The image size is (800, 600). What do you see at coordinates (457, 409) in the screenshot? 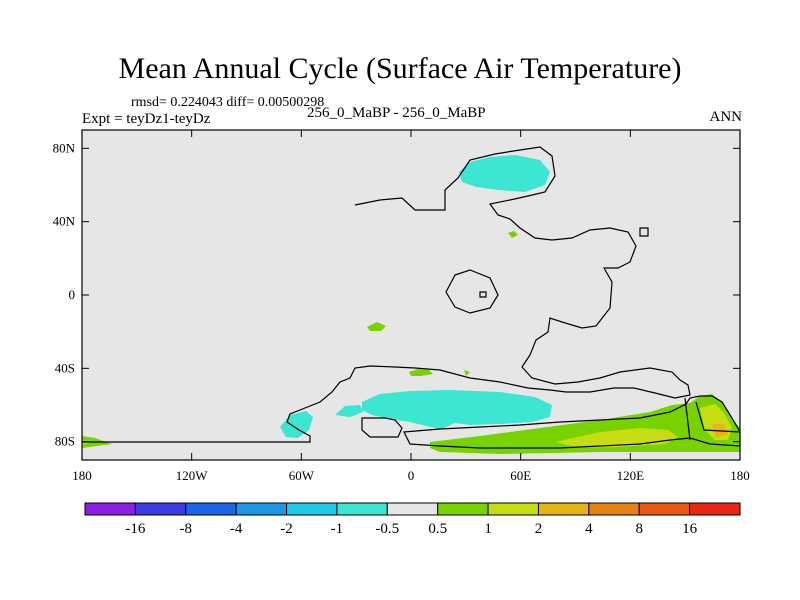
I see `anomaly-cyan-southern-ocean` at bounding box center [457, 409].